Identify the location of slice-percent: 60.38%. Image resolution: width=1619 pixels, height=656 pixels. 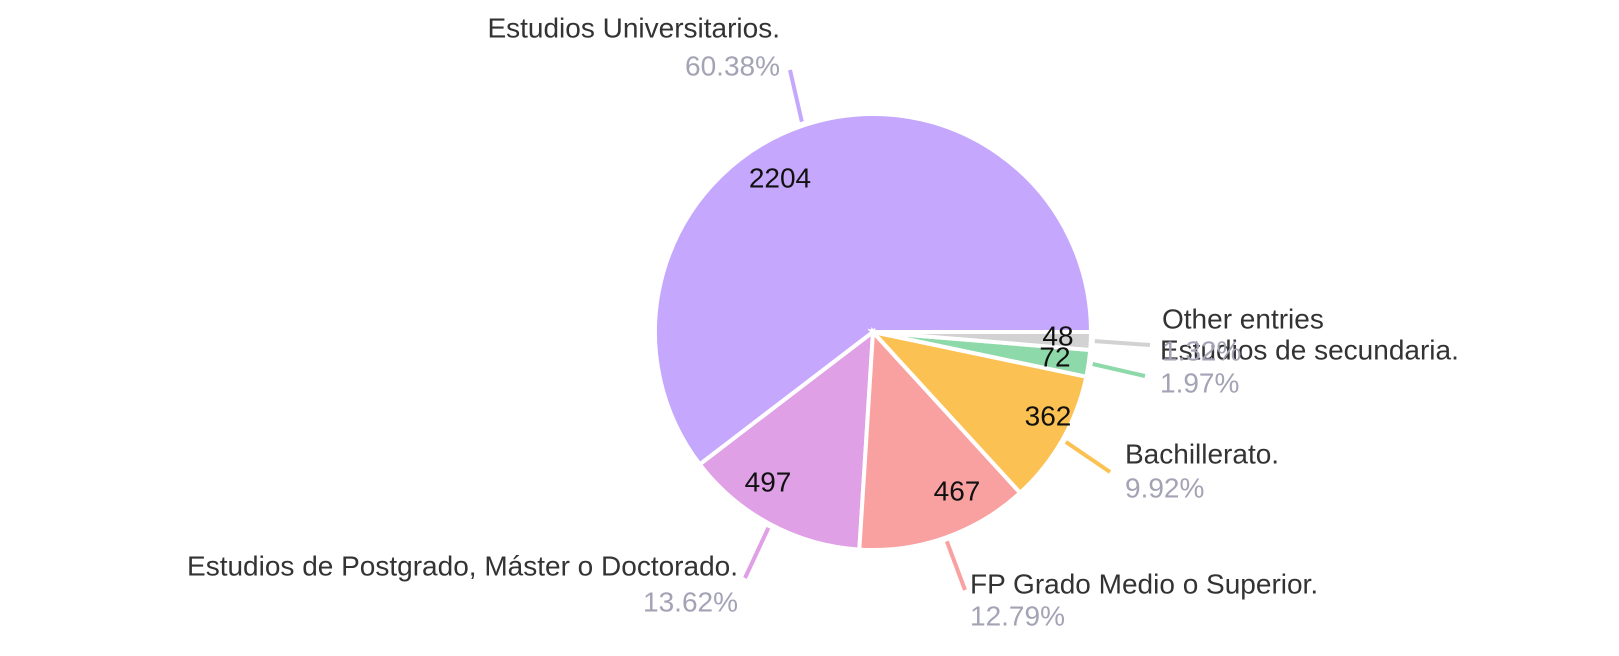
(732, 65).